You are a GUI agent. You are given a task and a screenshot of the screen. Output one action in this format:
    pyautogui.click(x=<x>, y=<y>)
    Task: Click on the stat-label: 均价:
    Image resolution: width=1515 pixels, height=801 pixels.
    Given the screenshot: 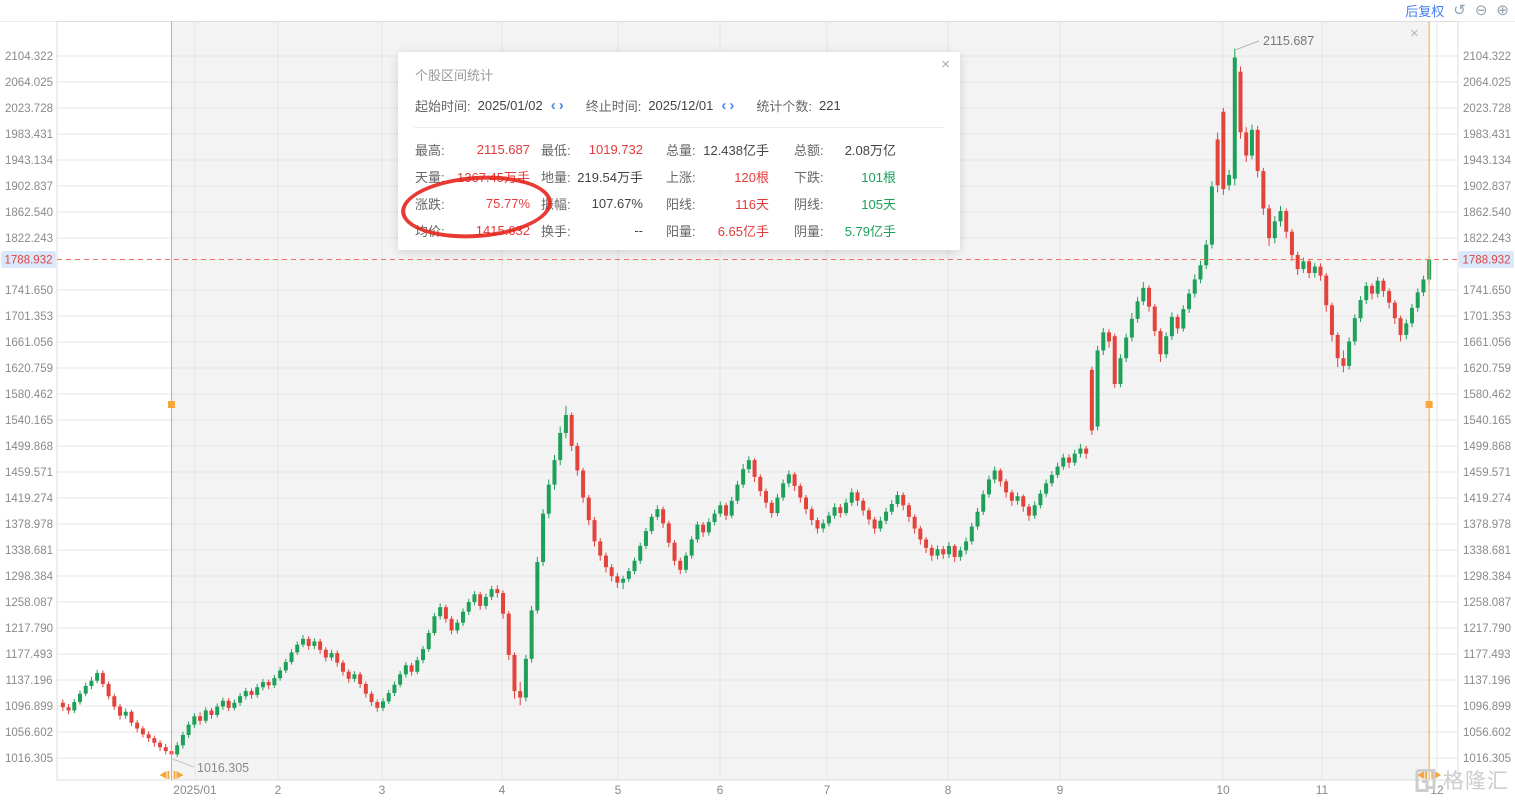 What is the action you would take?
    pyautogui.click(x=430, y=231)
    